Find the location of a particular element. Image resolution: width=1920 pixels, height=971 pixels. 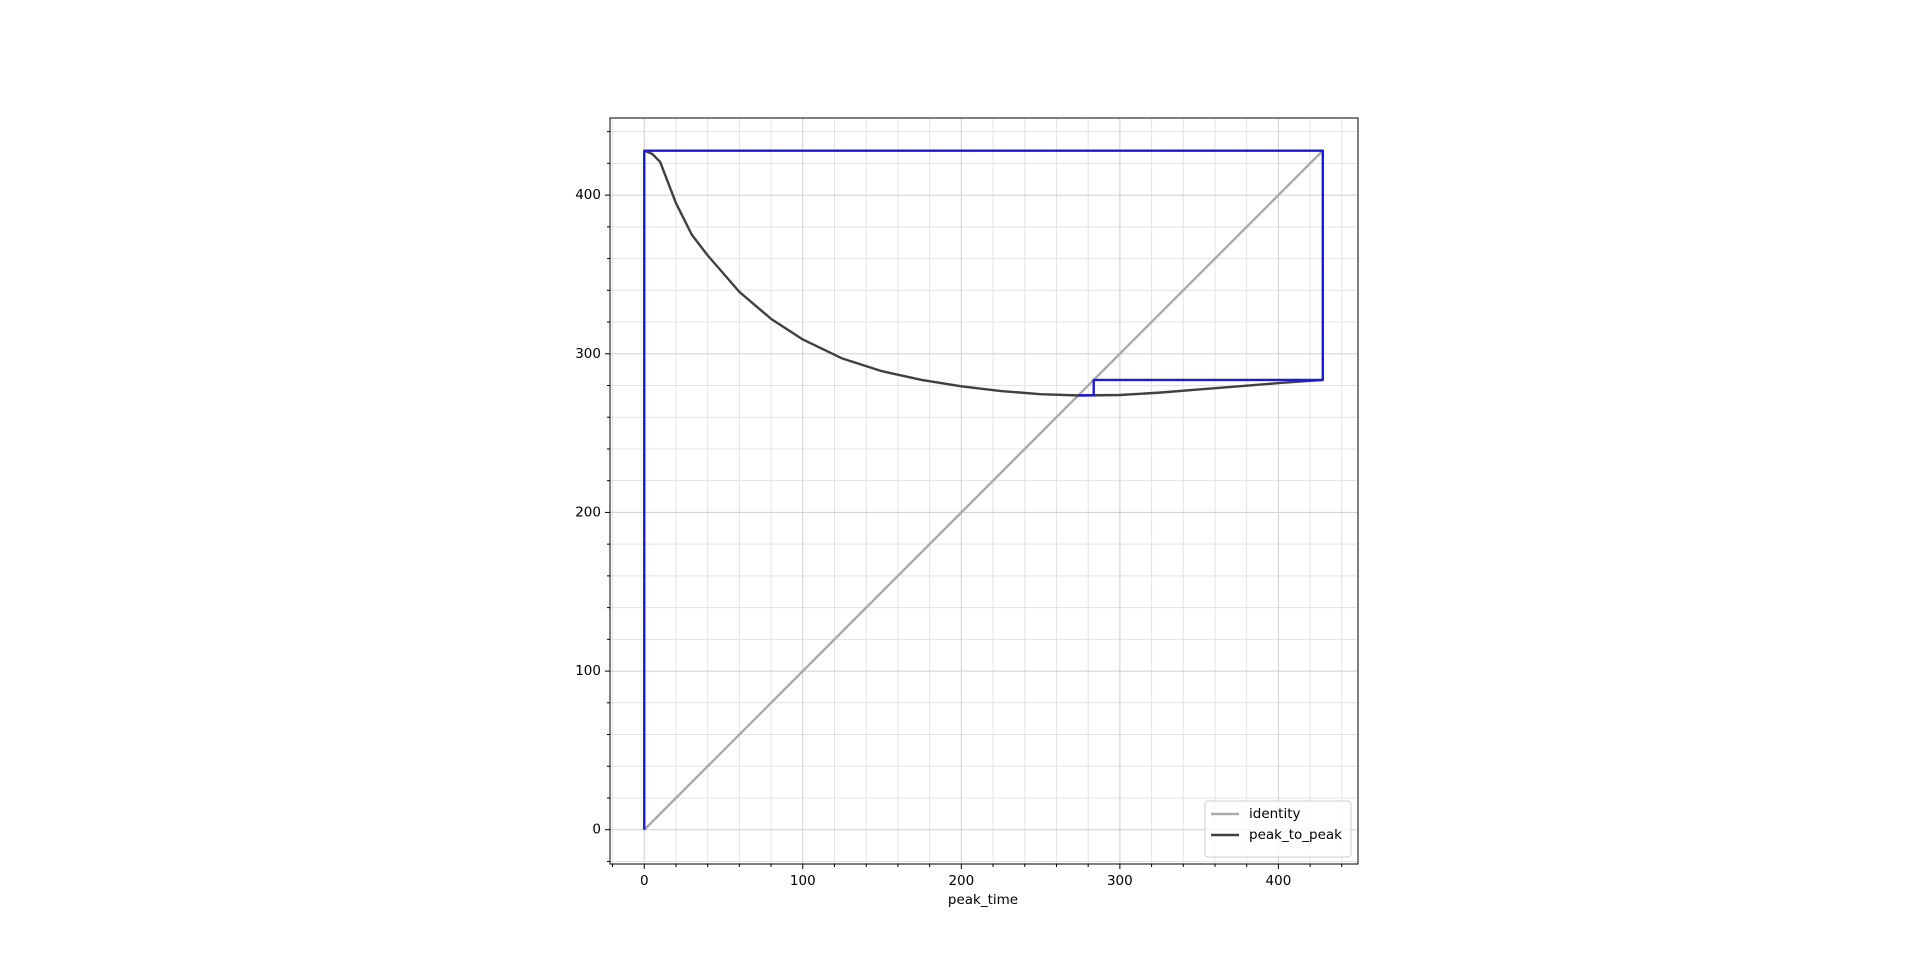

x-tick-label: 300 is located at coordinates (1120, 881).